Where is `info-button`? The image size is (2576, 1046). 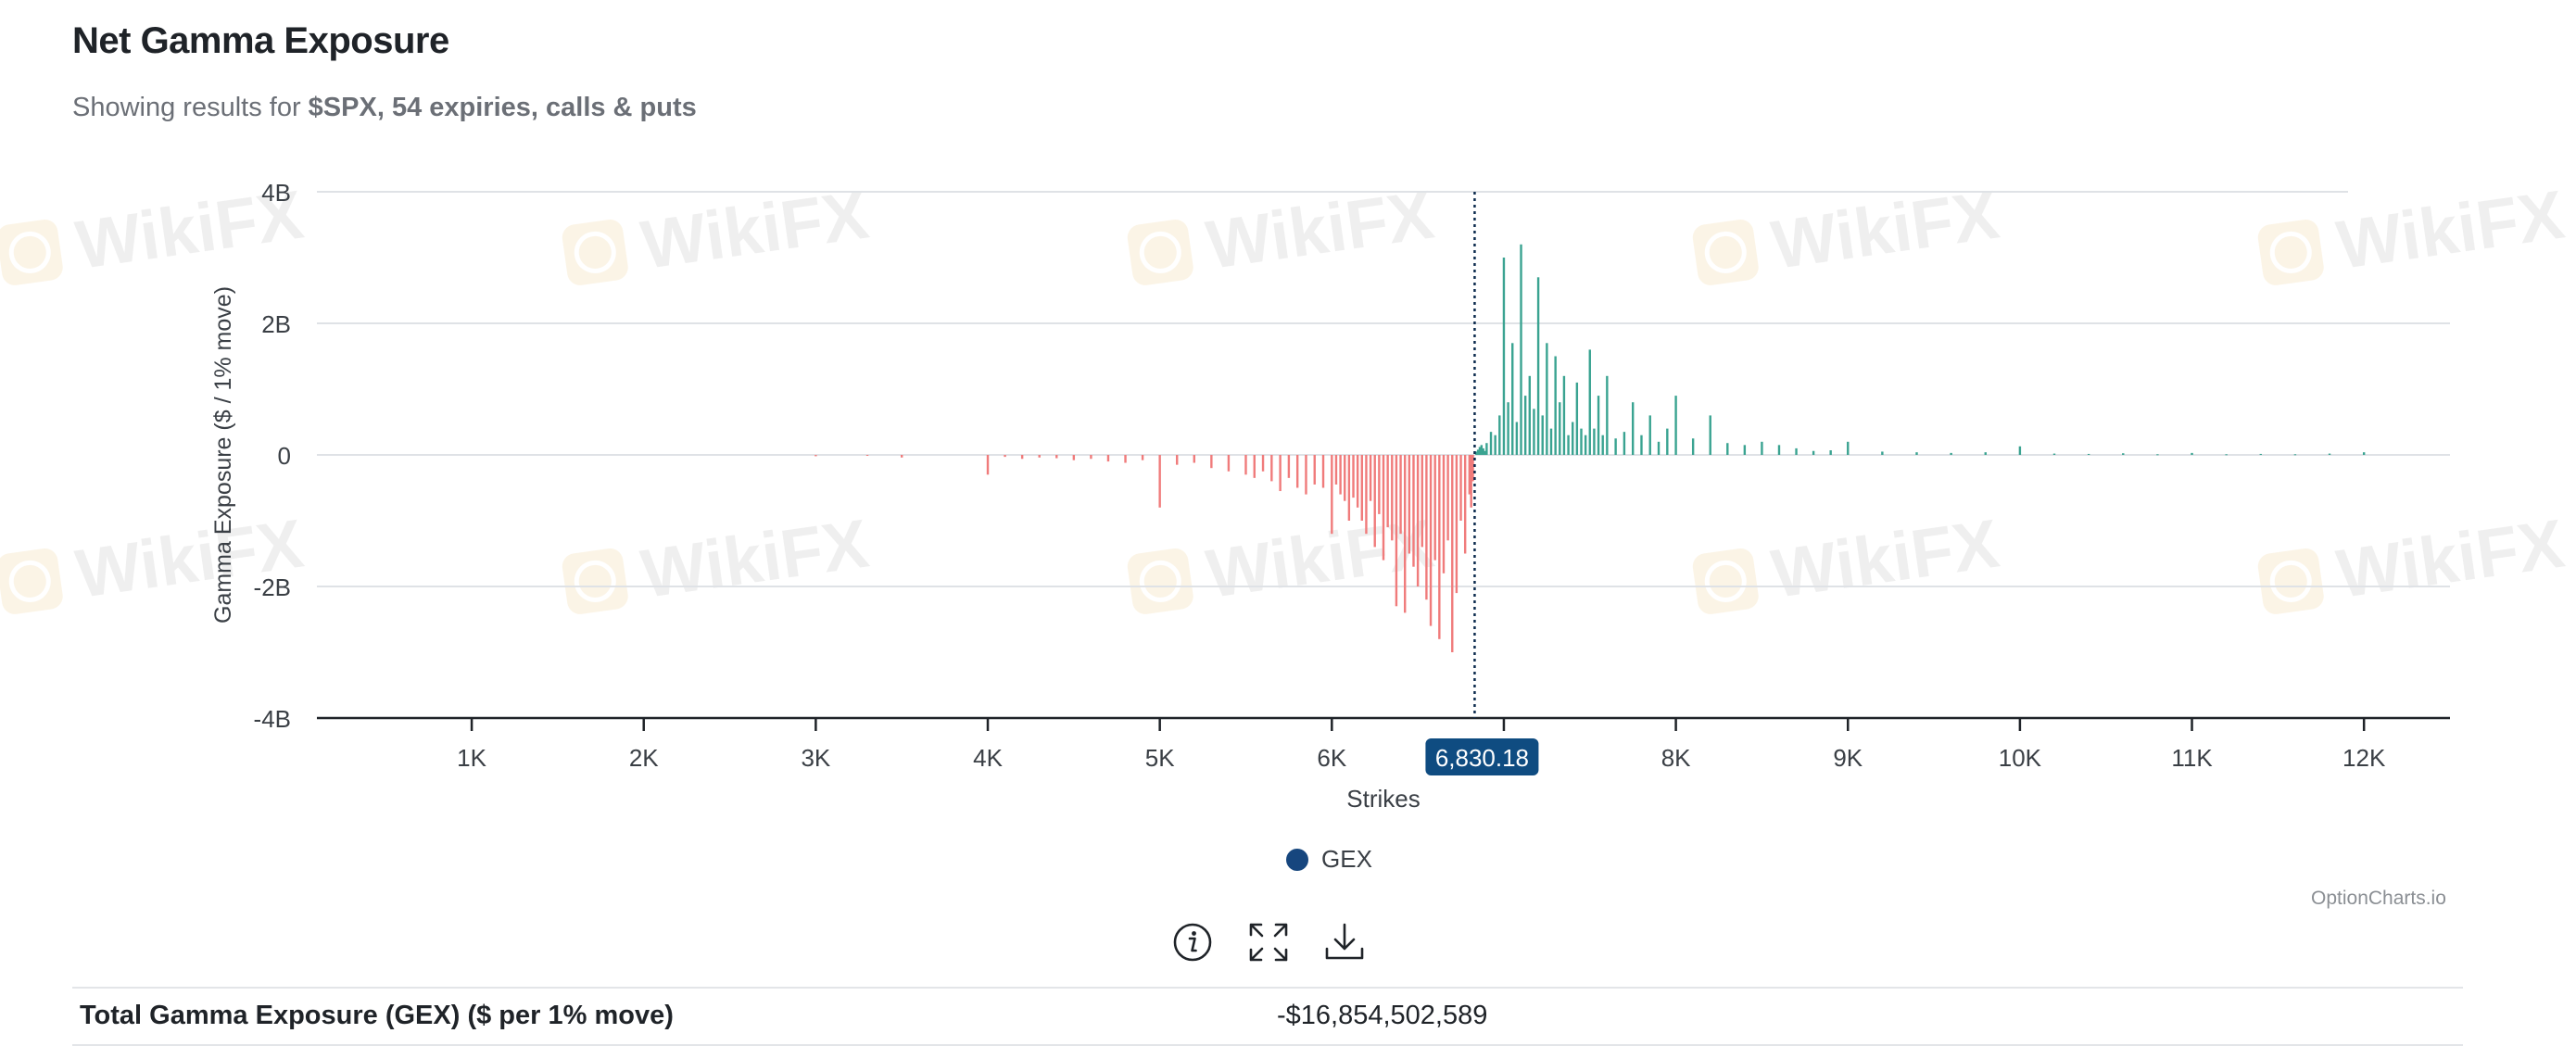 info-button is located at coordinates (1192, 942).